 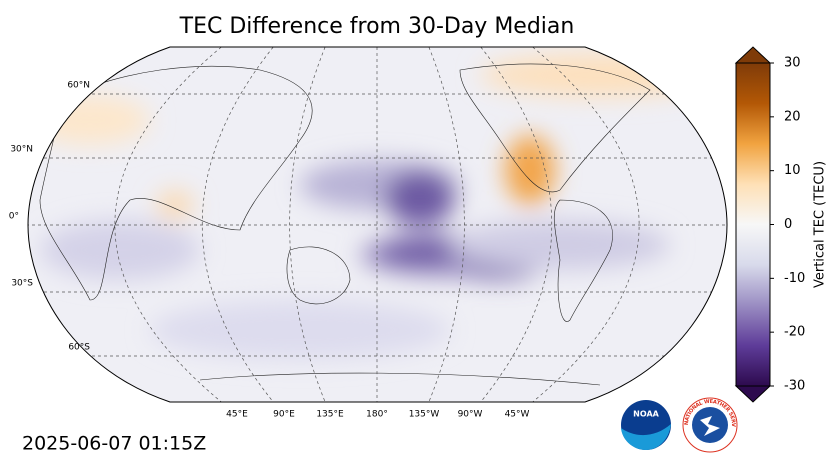 What do you see at coordinates (753, 55) in the screenshot?
I see `colorbar-high-extend` at bounding box center [753, 55].